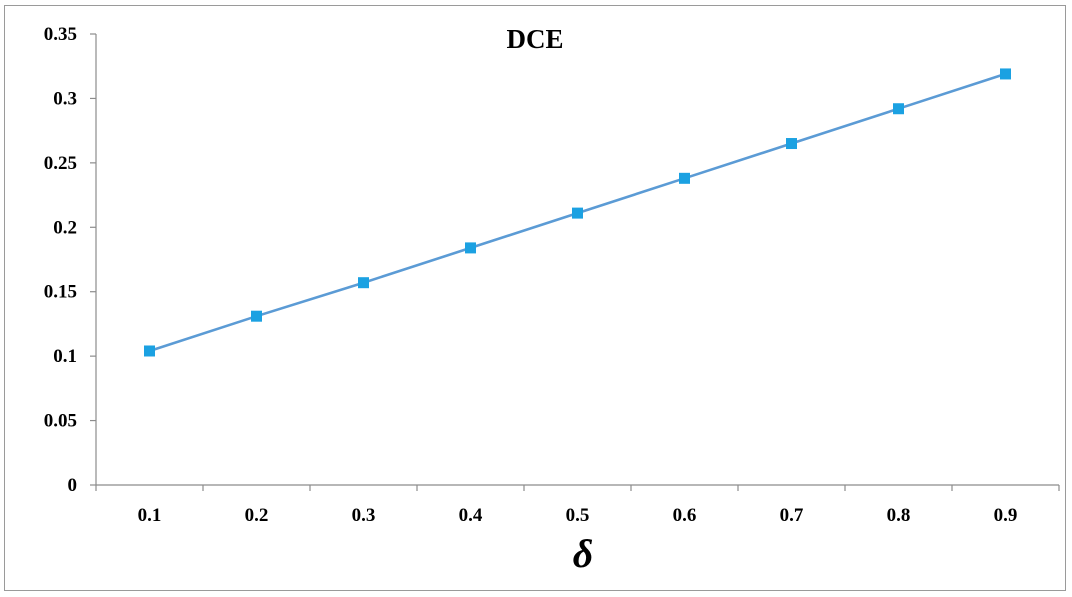  Describe the element at coordinates (60, 421) in the screenshot. I see `y-tick-label: 0.05` at that location.